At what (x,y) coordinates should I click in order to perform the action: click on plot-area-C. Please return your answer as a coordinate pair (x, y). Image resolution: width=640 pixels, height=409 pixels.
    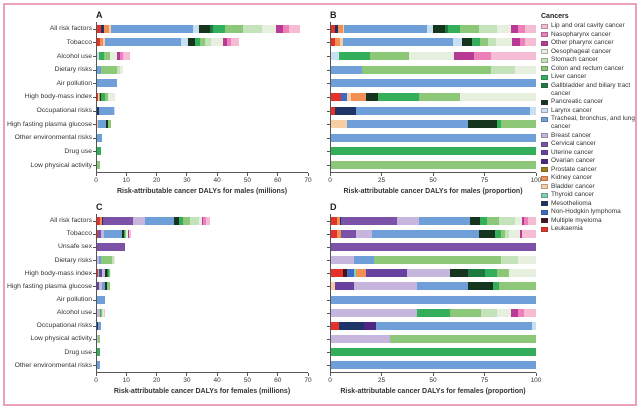
    Looking at the image, I should click on (200, 293).